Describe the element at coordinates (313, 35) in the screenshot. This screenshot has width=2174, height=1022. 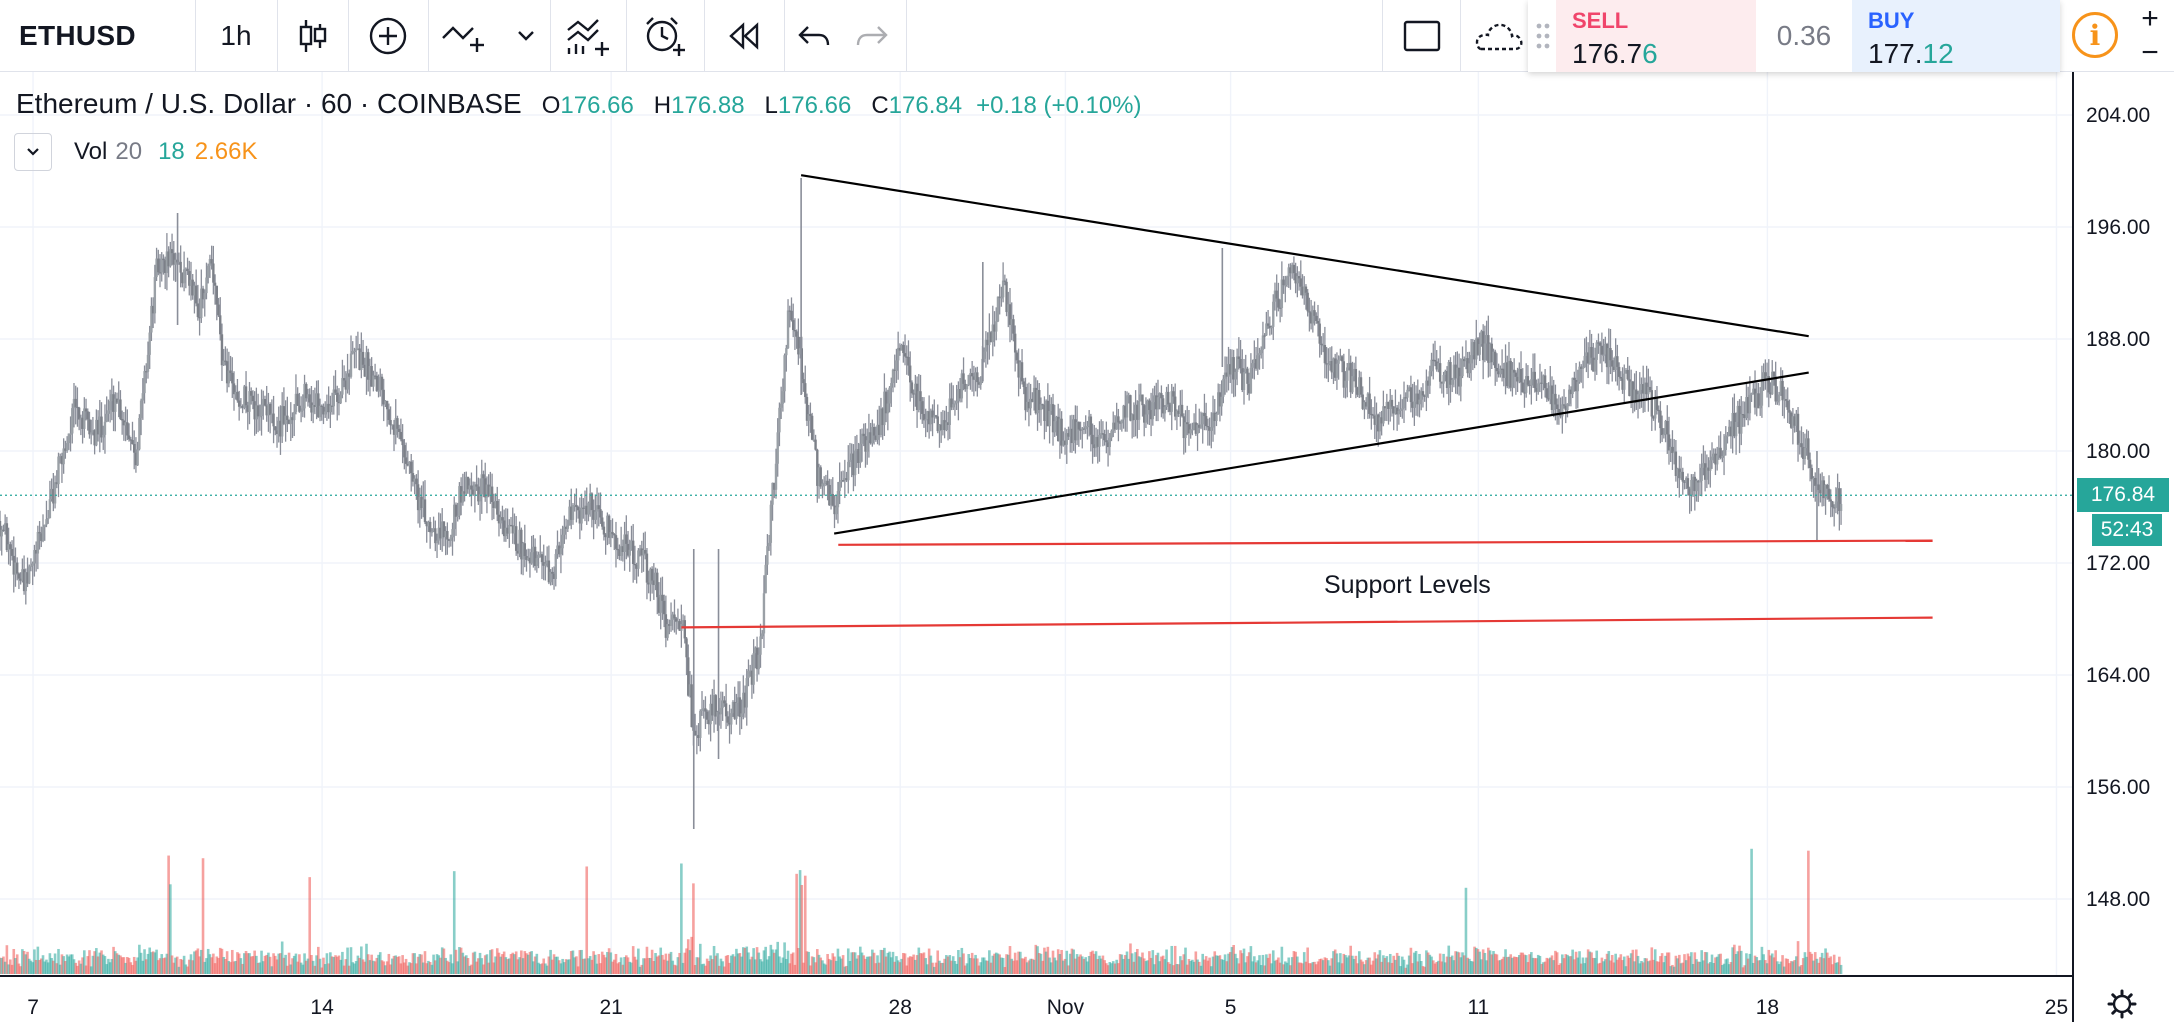
I see `candles-icon` at that location.